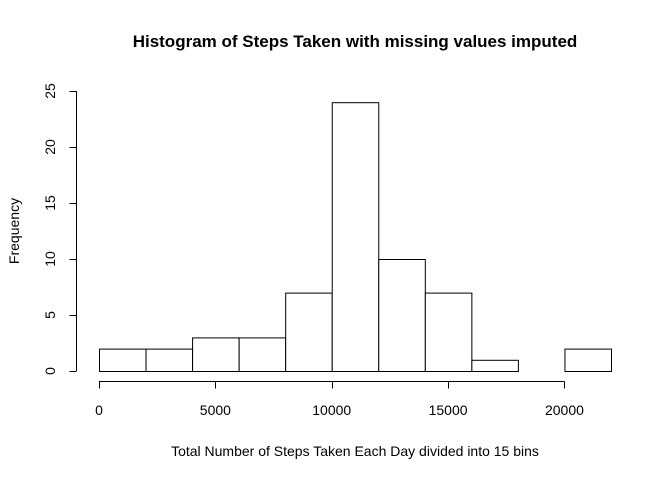 This screenshot has width=672, height=480. I want to click on x-tick-label-2: 10000, so click(331, 410).